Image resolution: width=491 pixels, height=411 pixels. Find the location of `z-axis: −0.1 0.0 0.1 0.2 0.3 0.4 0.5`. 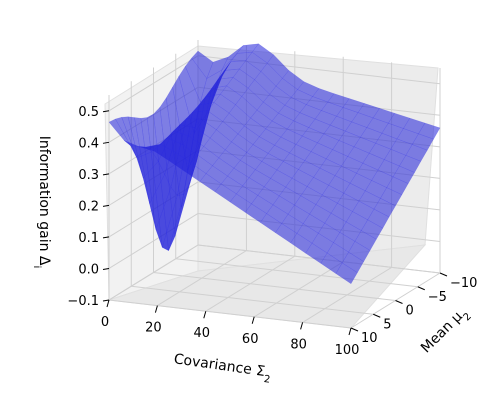

z-axis: −0.1 0.0 0.1 0.2 0.3 0.4 0.5 is located at coordinates (88, 207).